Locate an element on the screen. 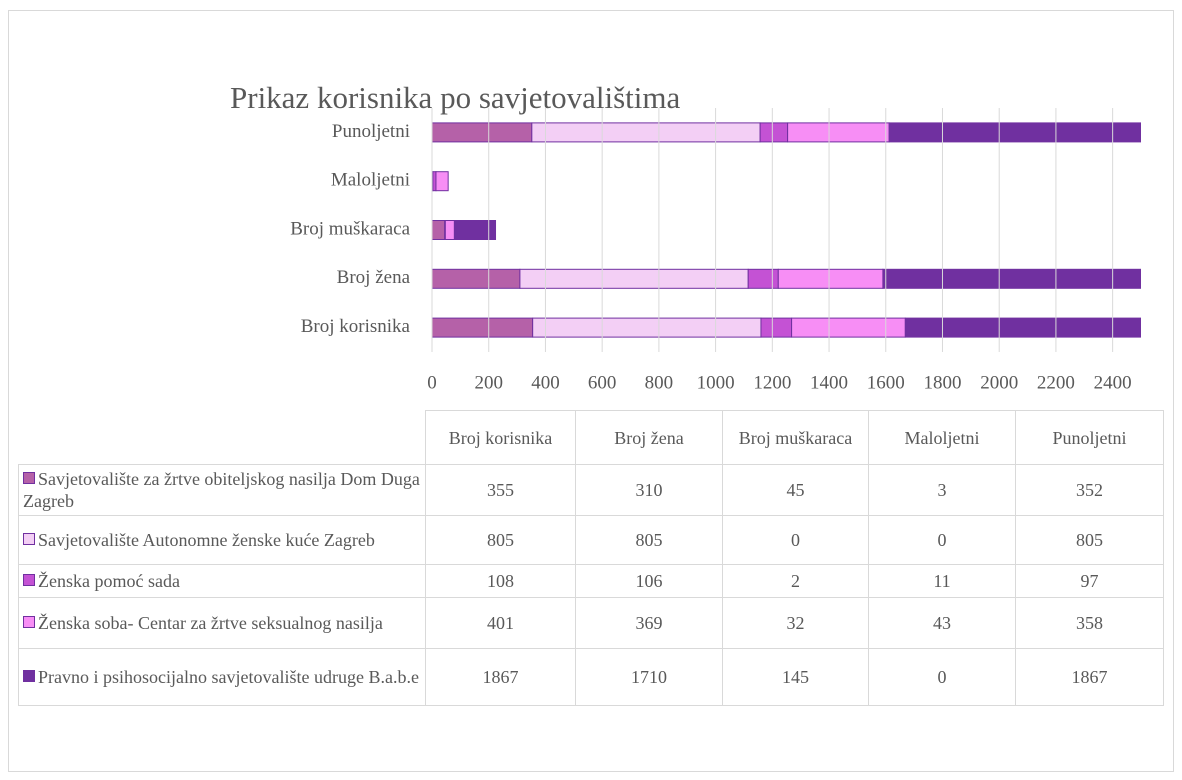 This screenshot has height=780, width=1182. table-value: 106 is located at coordinates (649, 581).